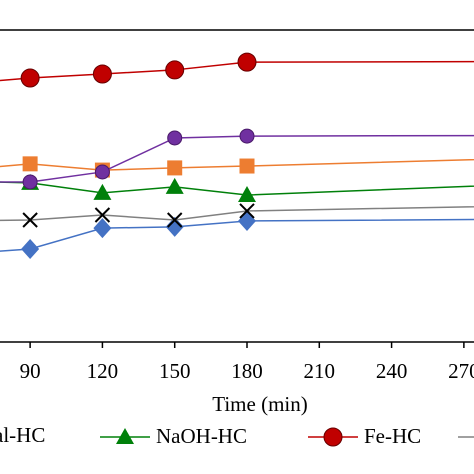 The width and height of the screenshot is (474, 474). I want to click on x-tick-label: 270, so click(461, 371).